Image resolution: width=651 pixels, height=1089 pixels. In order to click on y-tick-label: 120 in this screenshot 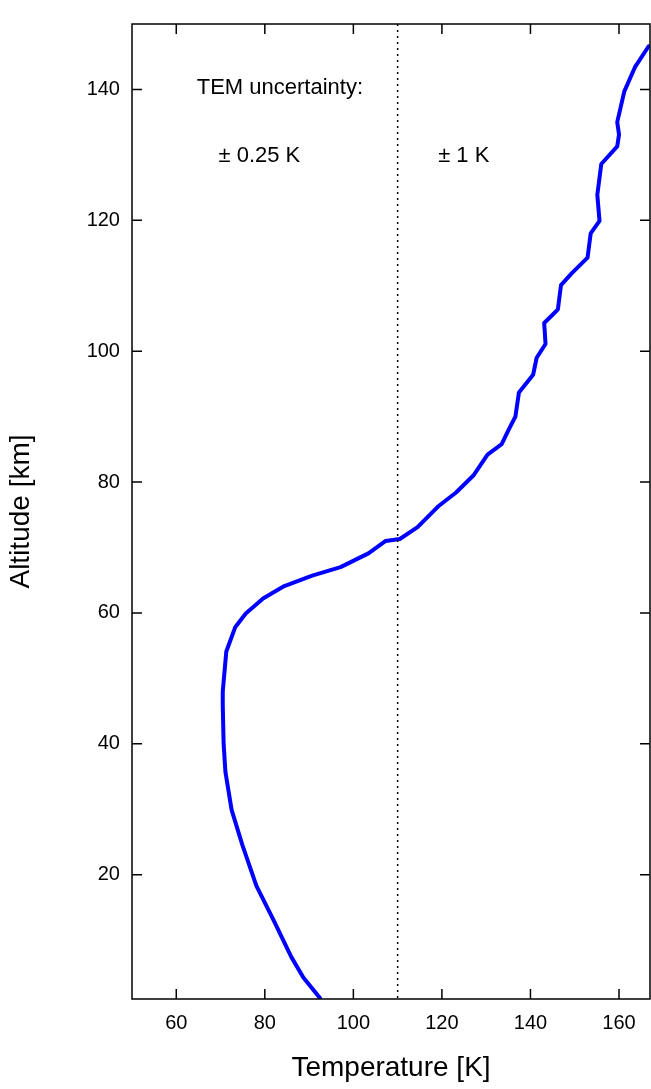, I will do `click(103, 218)`.